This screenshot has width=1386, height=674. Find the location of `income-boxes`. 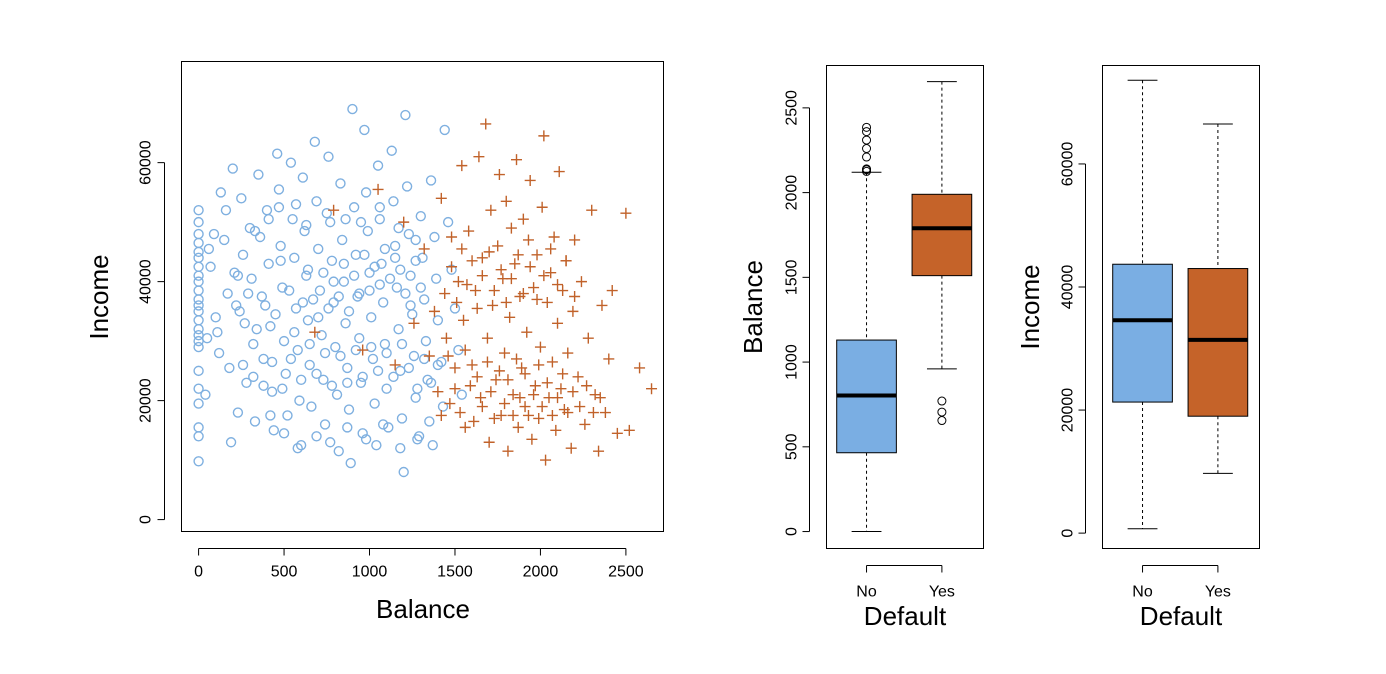

income-boxes is located at coordinates (1180, 304).